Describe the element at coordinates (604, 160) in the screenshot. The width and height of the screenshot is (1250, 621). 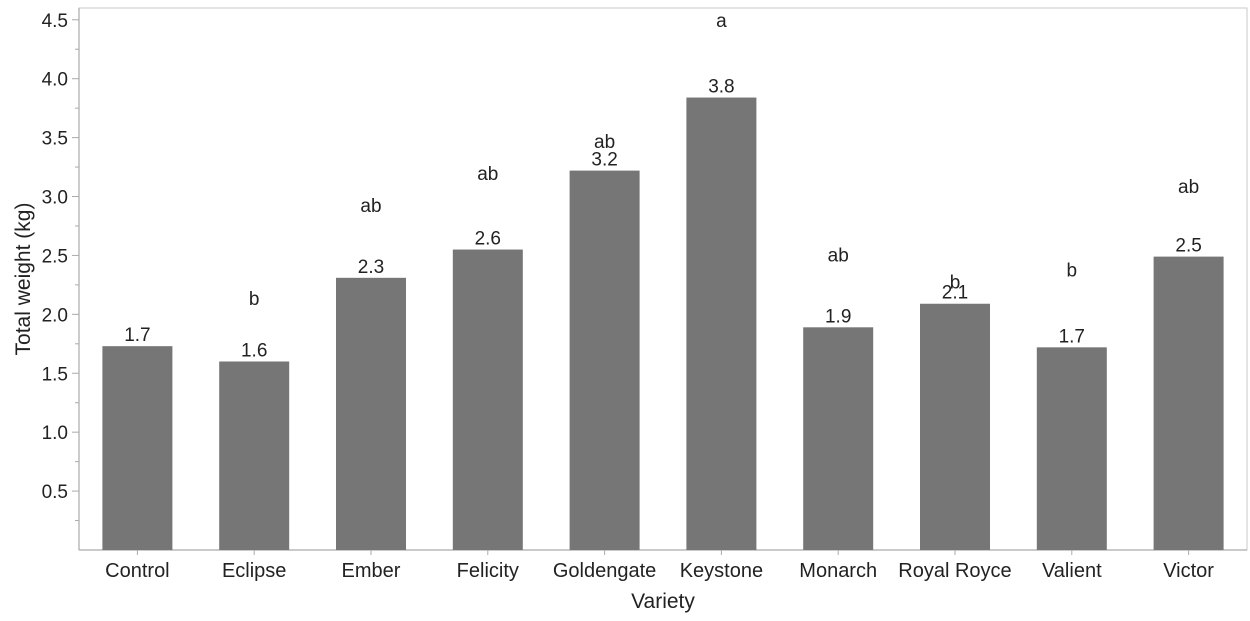
I see `bar-value-label: 3.2` at that location.